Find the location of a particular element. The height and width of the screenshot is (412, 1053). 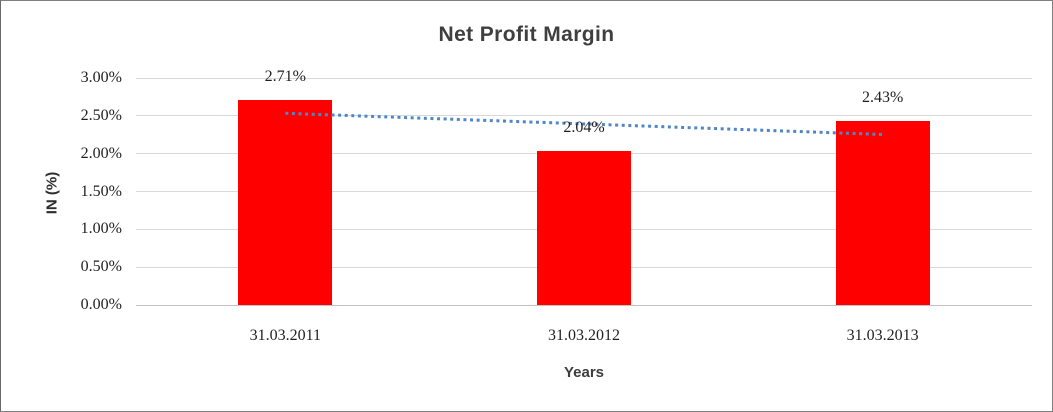

y-tick-label: 2.00% is located at coordinates (101, 153).